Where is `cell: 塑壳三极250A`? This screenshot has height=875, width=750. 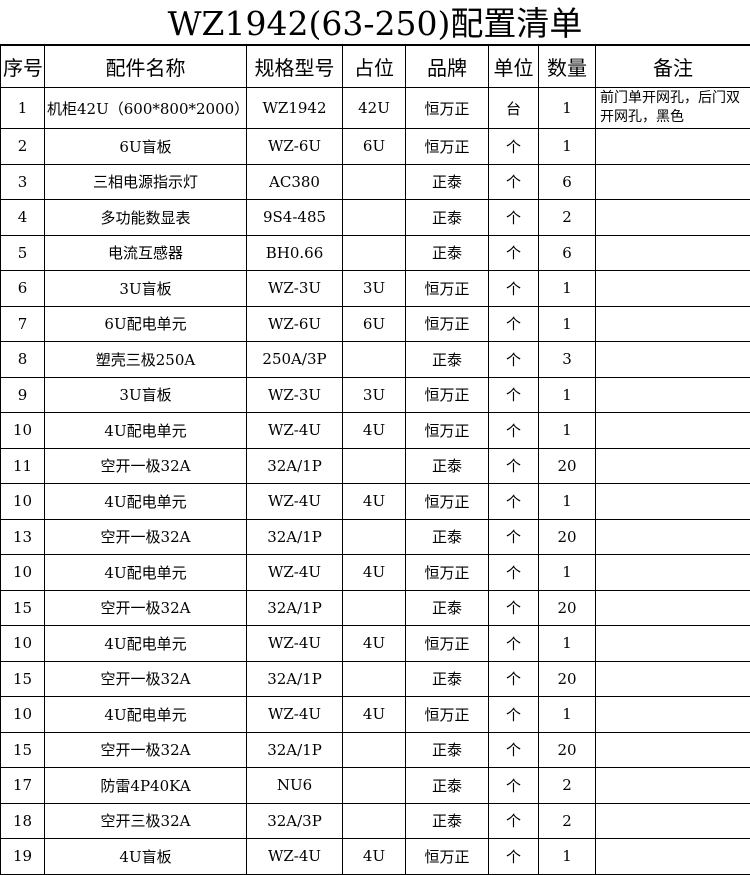
cell: 塑壳三极250A is located at coordinates (146, 360).